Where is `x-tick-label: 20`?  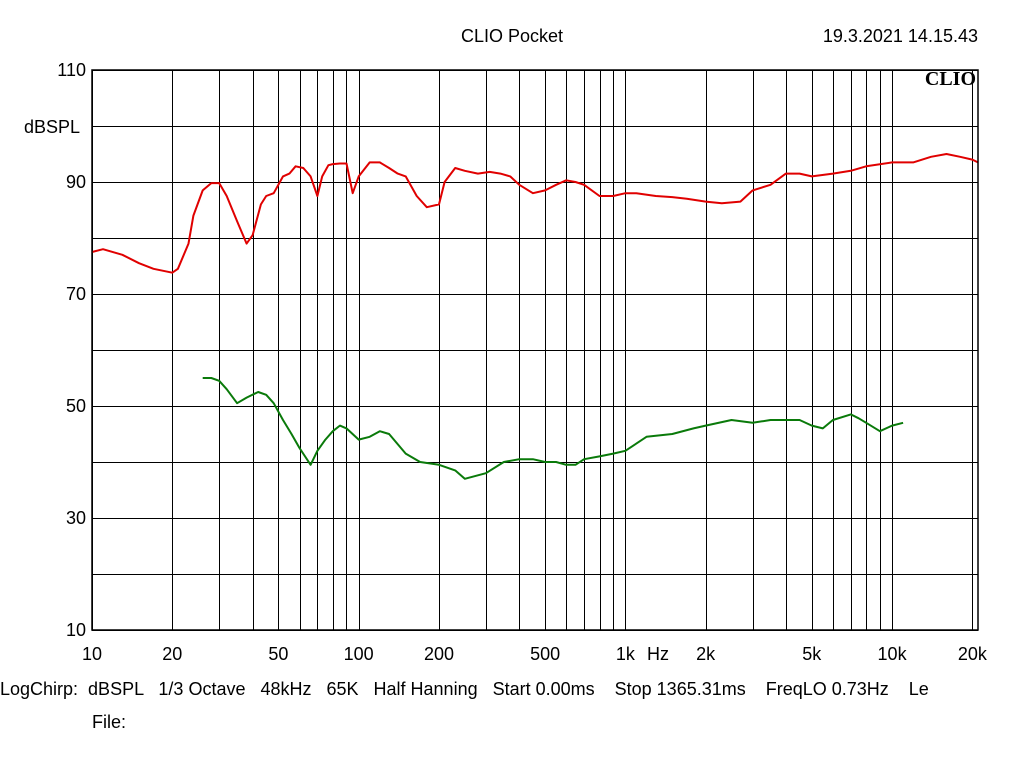
x-tick-label: 20 is located at coordinates (172, 654).